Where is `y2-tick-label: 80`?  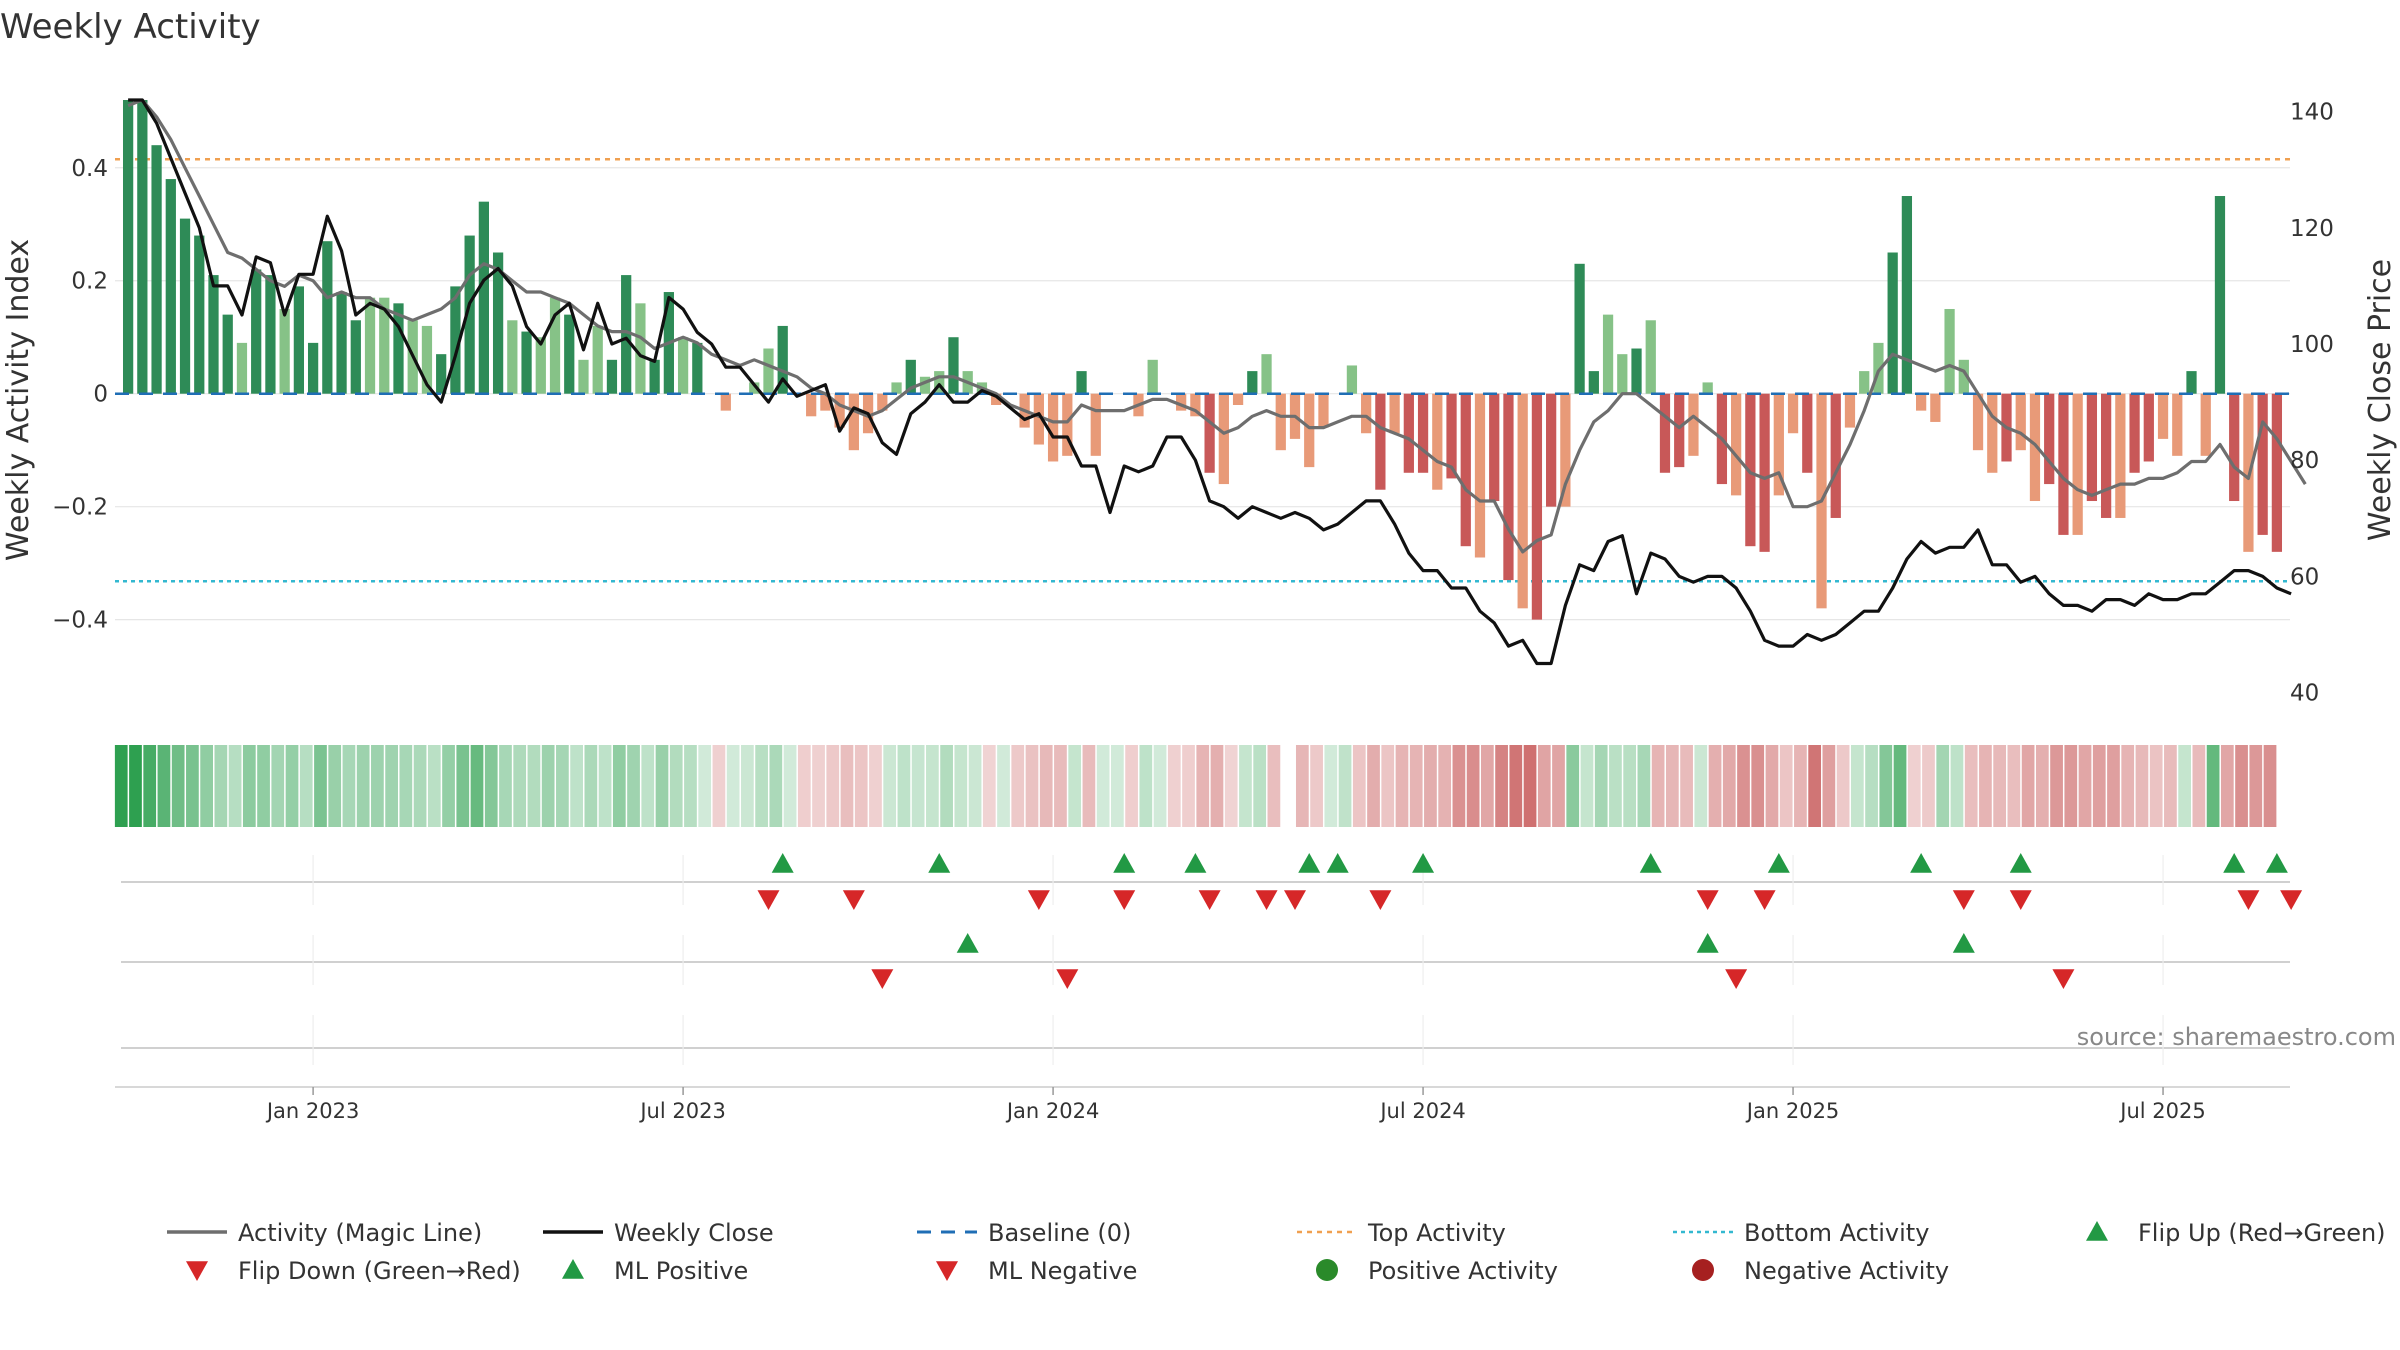 y2-tick-label: 80 is located at coordinates (2304, 461).